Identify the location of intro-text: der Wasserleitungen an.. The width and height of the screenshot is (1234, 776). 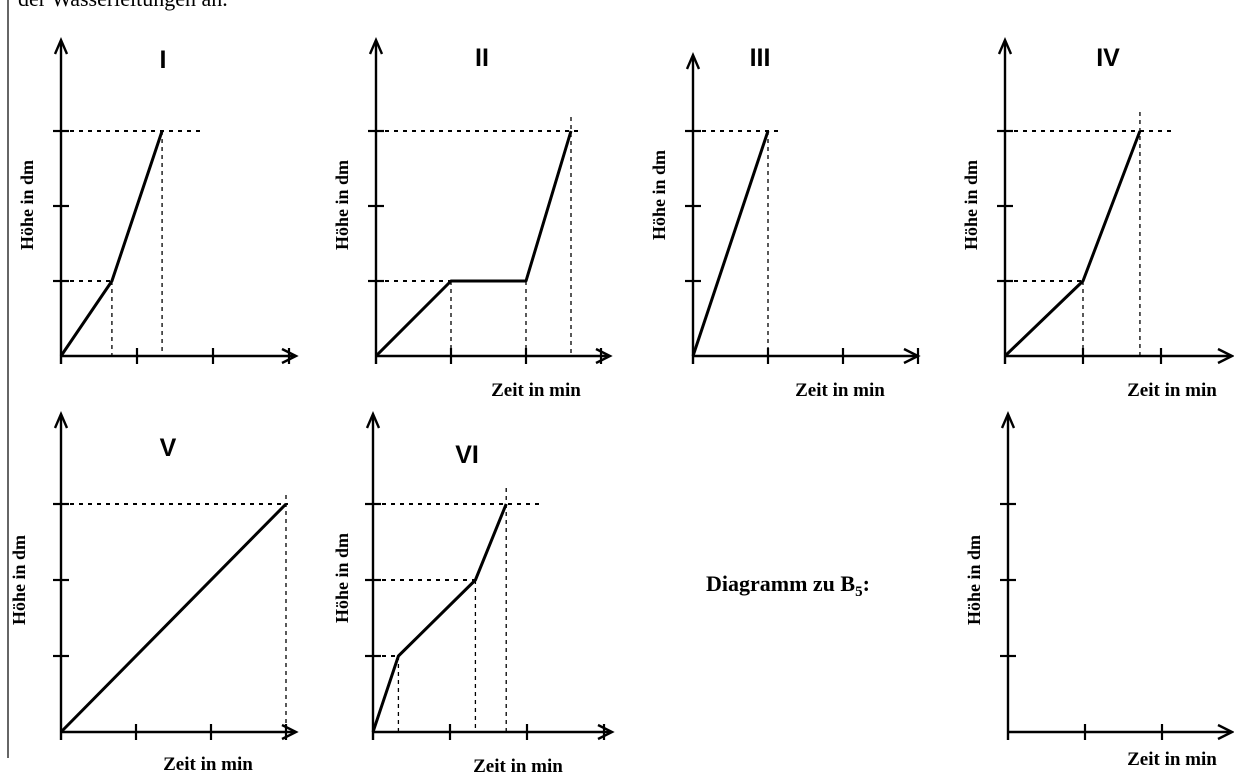
(123, 5).